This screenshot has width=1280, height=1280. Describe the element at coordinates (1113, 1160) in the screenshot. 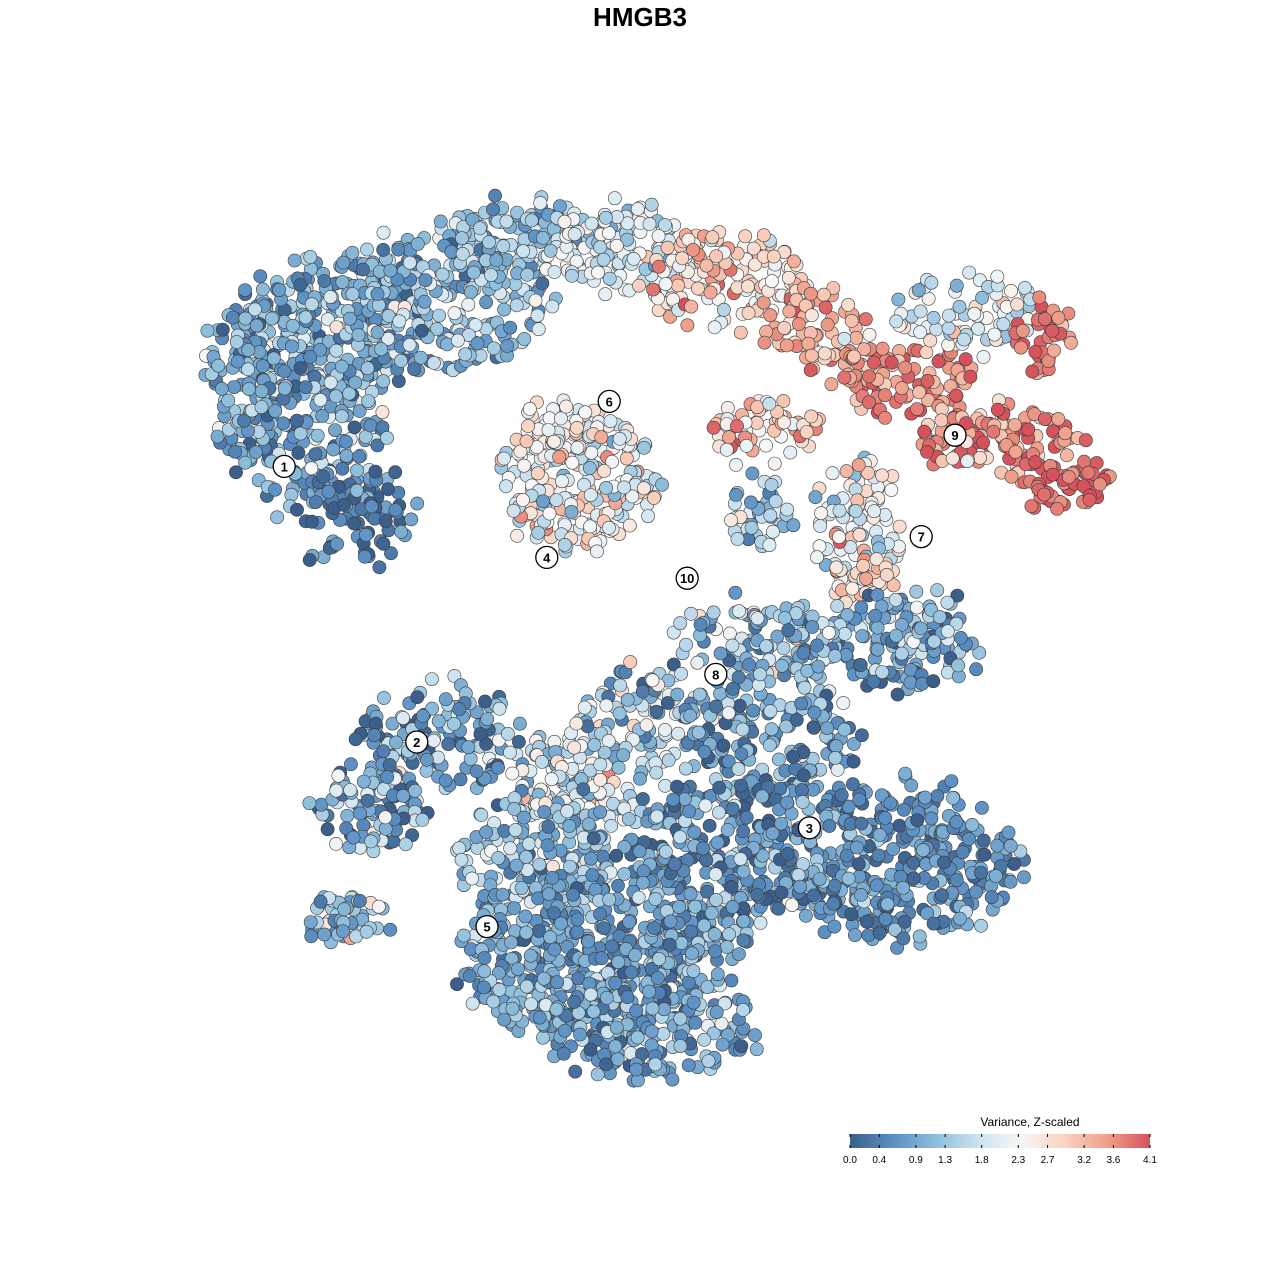

I see `legend-tick-label: 3.6` at that location.